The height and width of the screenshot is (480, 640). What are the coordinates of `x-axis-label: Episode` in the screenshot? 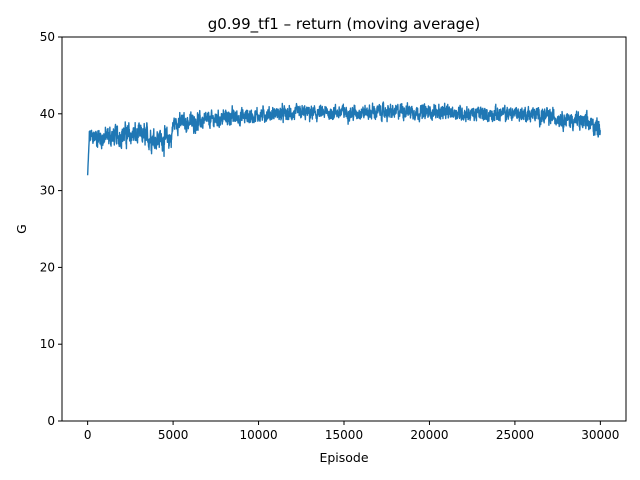 It's located at (343, 457).